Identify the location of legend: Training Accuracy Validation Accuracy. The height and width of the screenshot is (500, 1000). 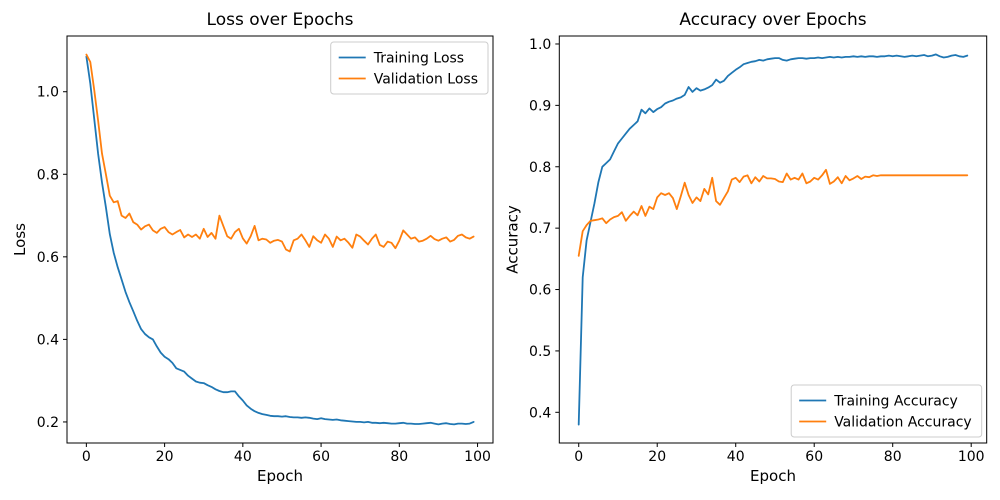
(886, 411).